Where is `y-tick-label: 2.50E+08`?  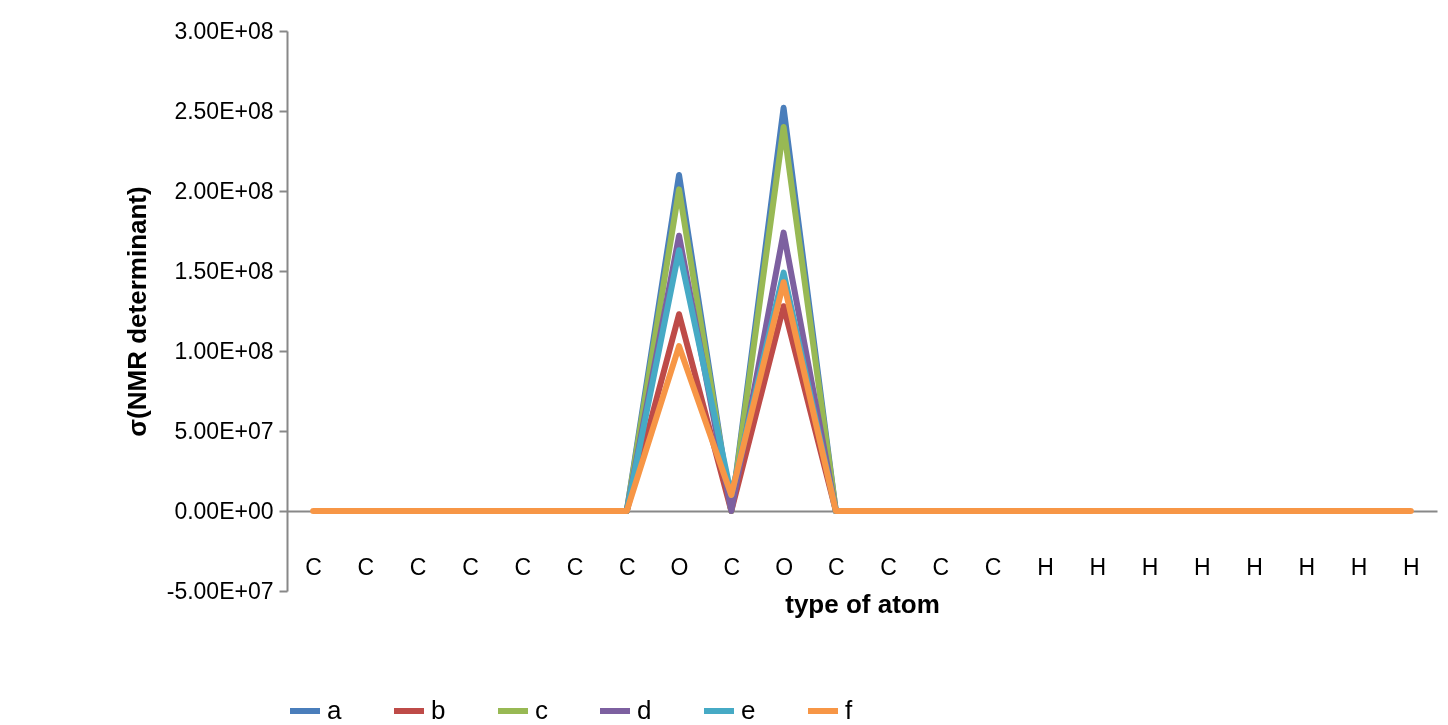
y-tick-label: 2.50E+08 is located at coordinates (224, 110).